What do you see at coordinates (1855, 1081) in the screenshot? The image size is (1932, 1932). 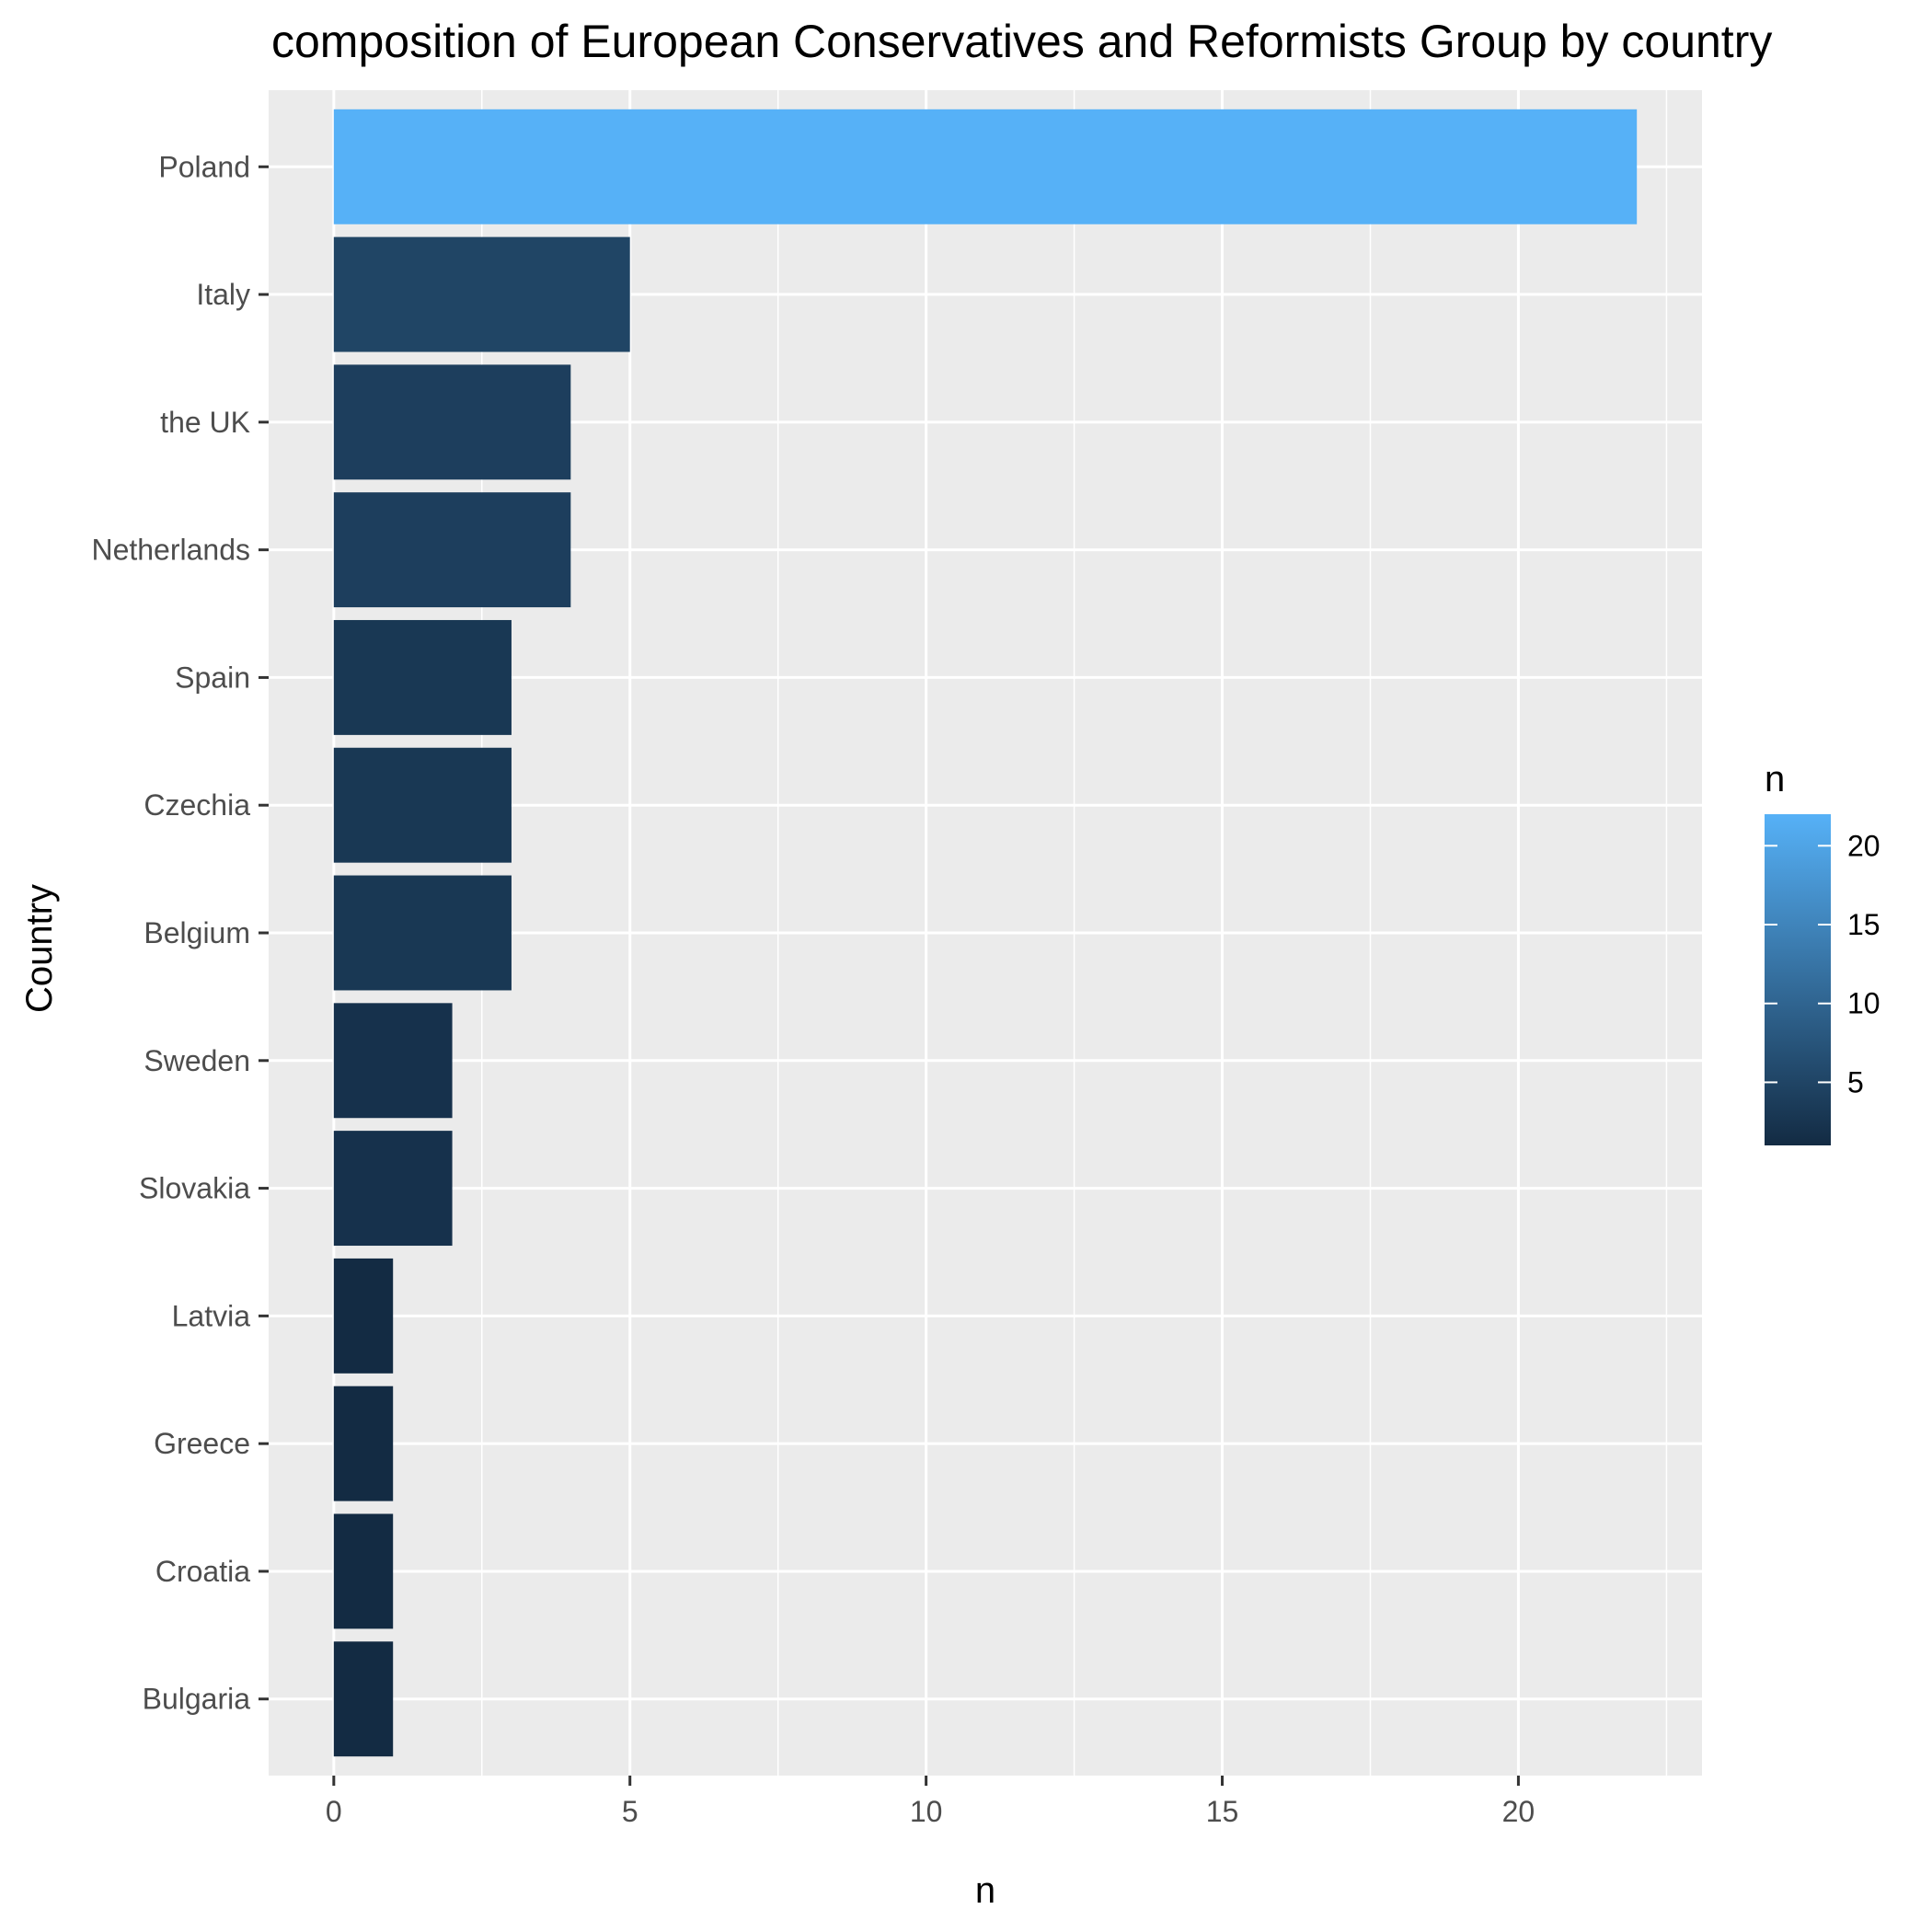 I see `legend-tick-label: 5` at bounding box center [1855, 1081].